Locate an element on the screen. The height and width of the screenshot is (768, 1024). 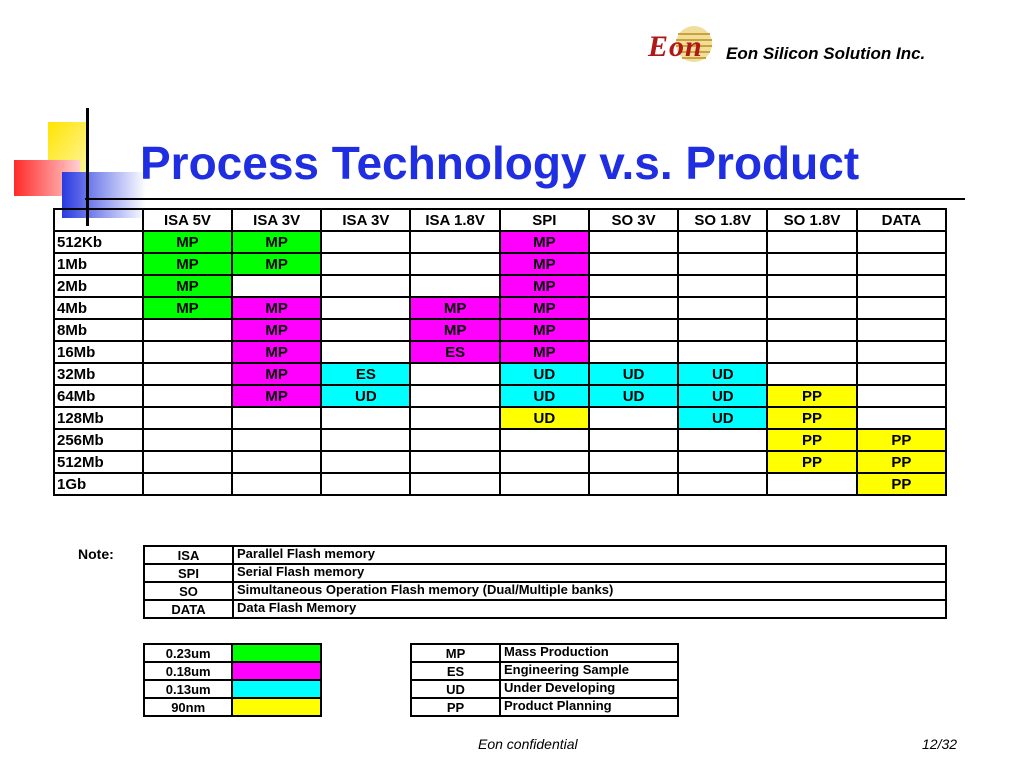
status-code: MP is located at coordinates (455, 653).